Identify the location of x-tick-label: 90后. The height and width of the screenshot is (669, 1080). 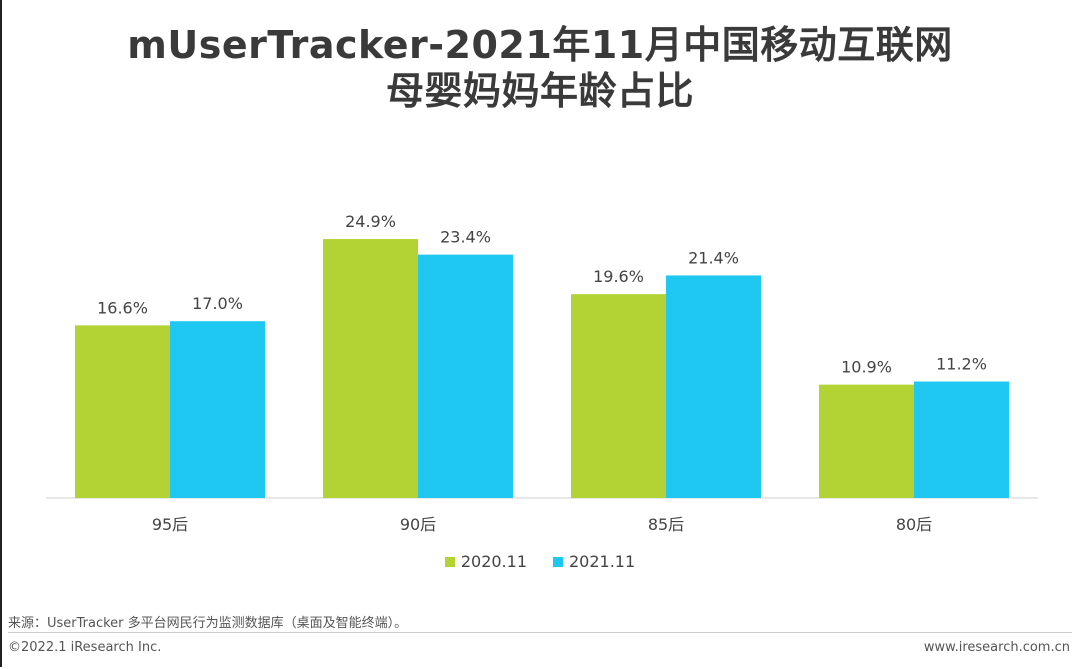
(418, 524).